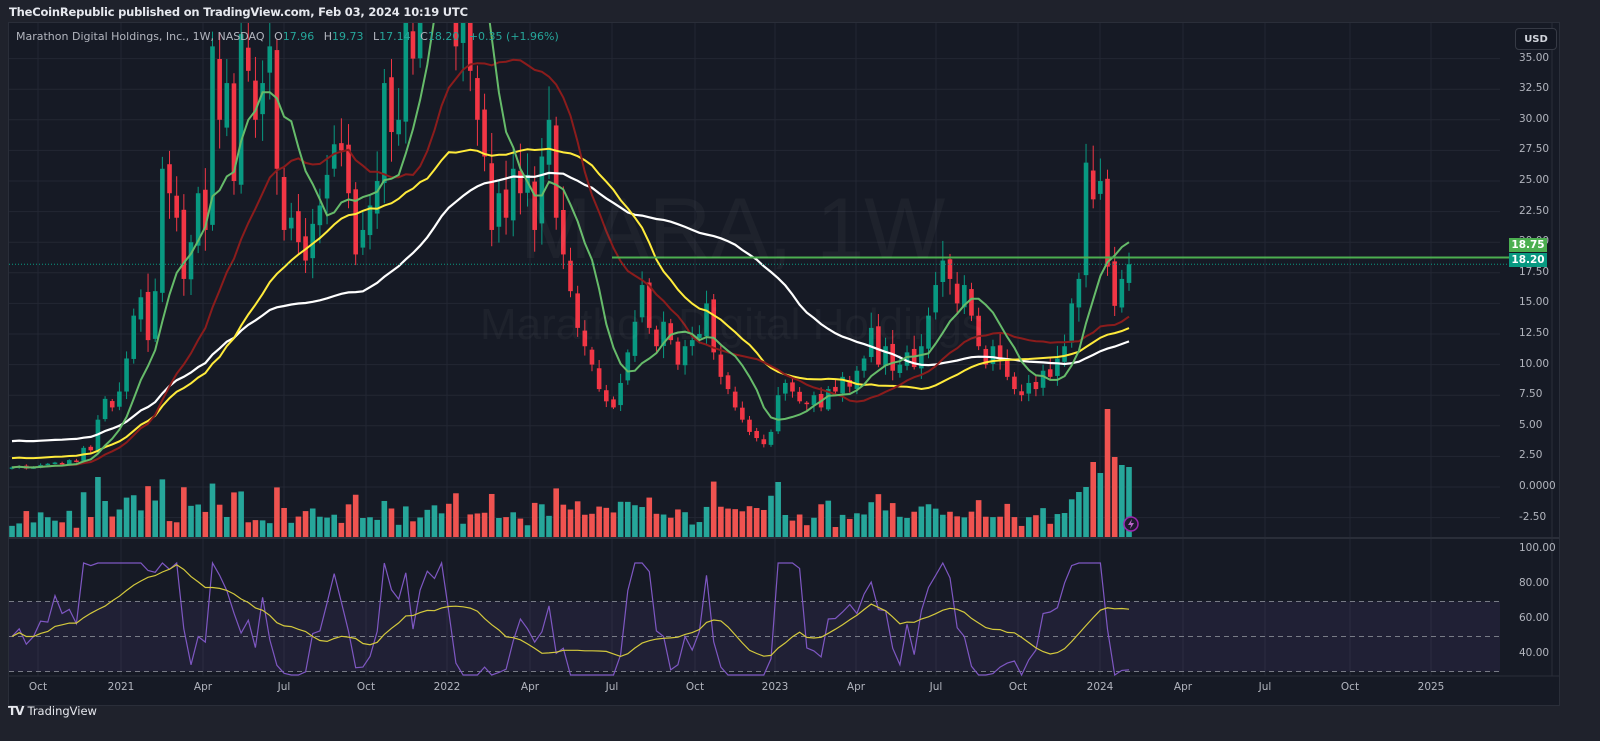  What do you see at coordinates (612, 687) in the screenshot?
I see `time-tick-label: Jul` at bounding box center [612, 687].